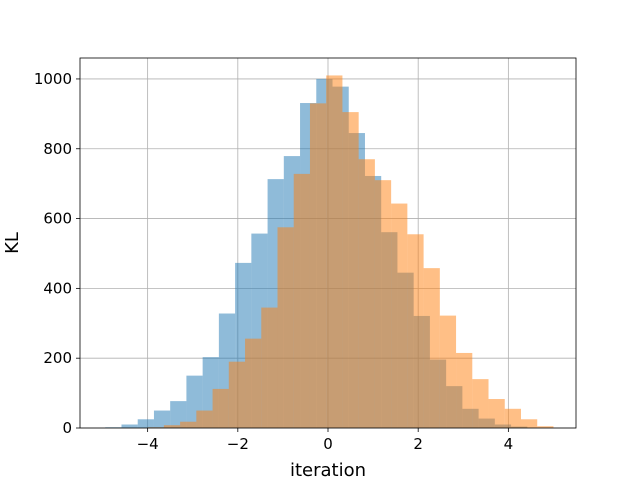  What do you see at coordinates (57, 149) in the screenshot?
I see `y-tick-label: 800` at bounding box center [57, 149].